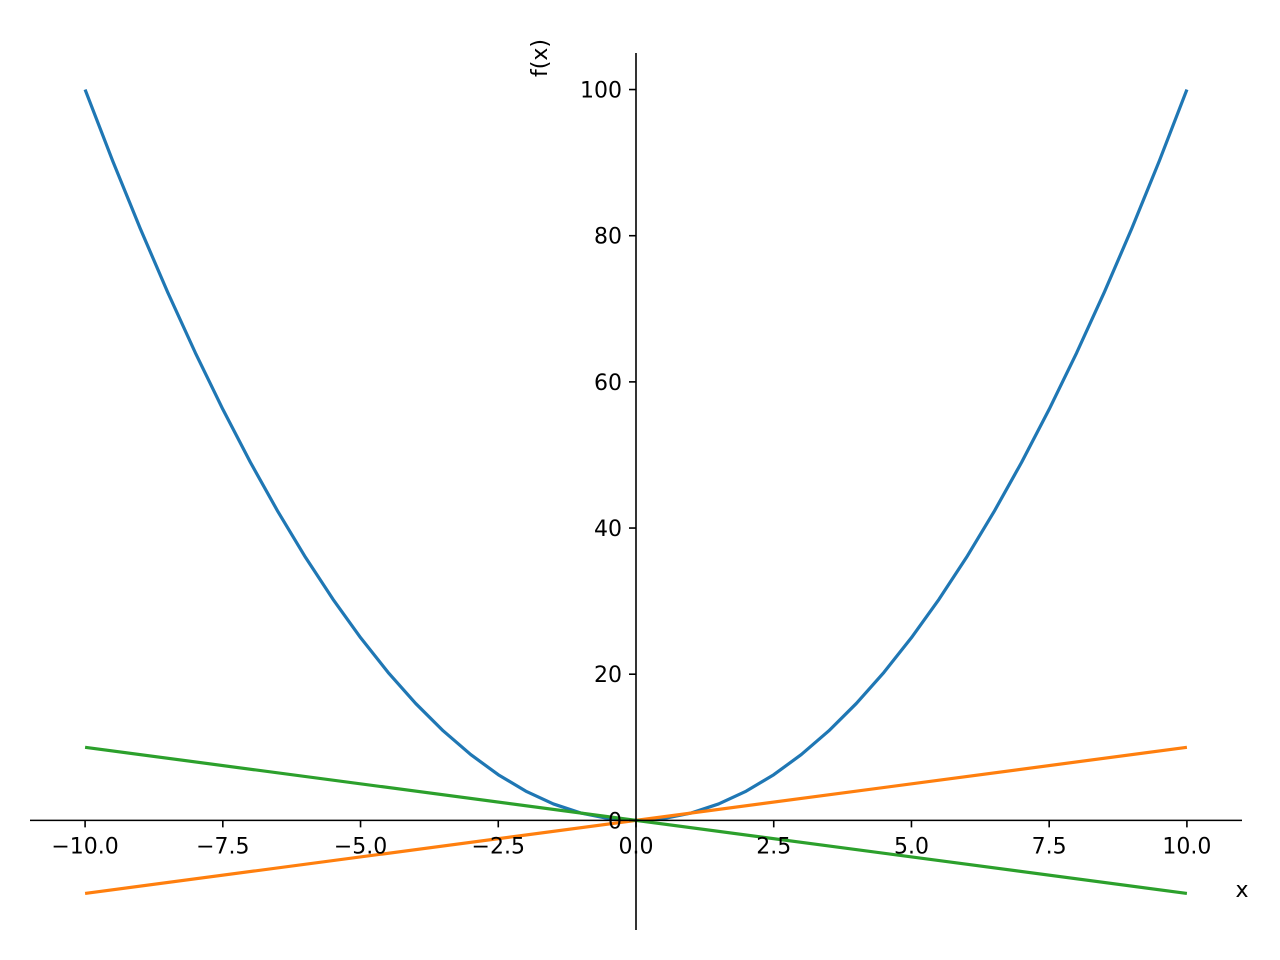  Describe the element at coordinates (84, 846) in the screenshot. I see `x-tick-label: −10.0` at that location.